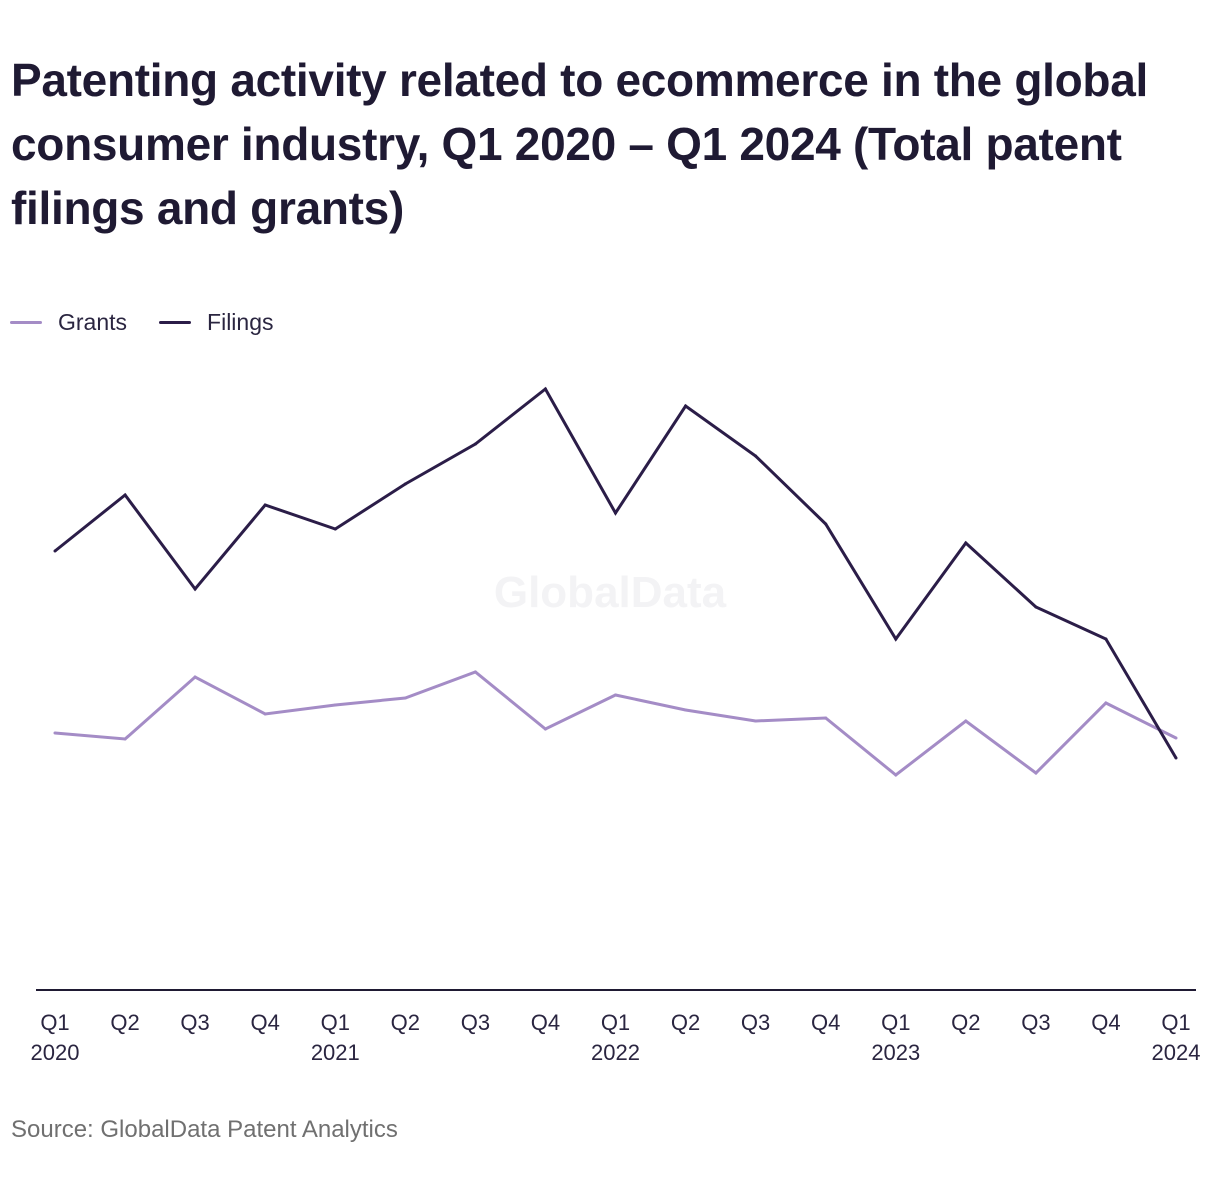 The width and height of the screenshot is (1220, 1190). What do you see at coordinates (335, 1052) in the screenshot?
I see `x-tick-year-label: 2021` at bounding box center [335, 1052].